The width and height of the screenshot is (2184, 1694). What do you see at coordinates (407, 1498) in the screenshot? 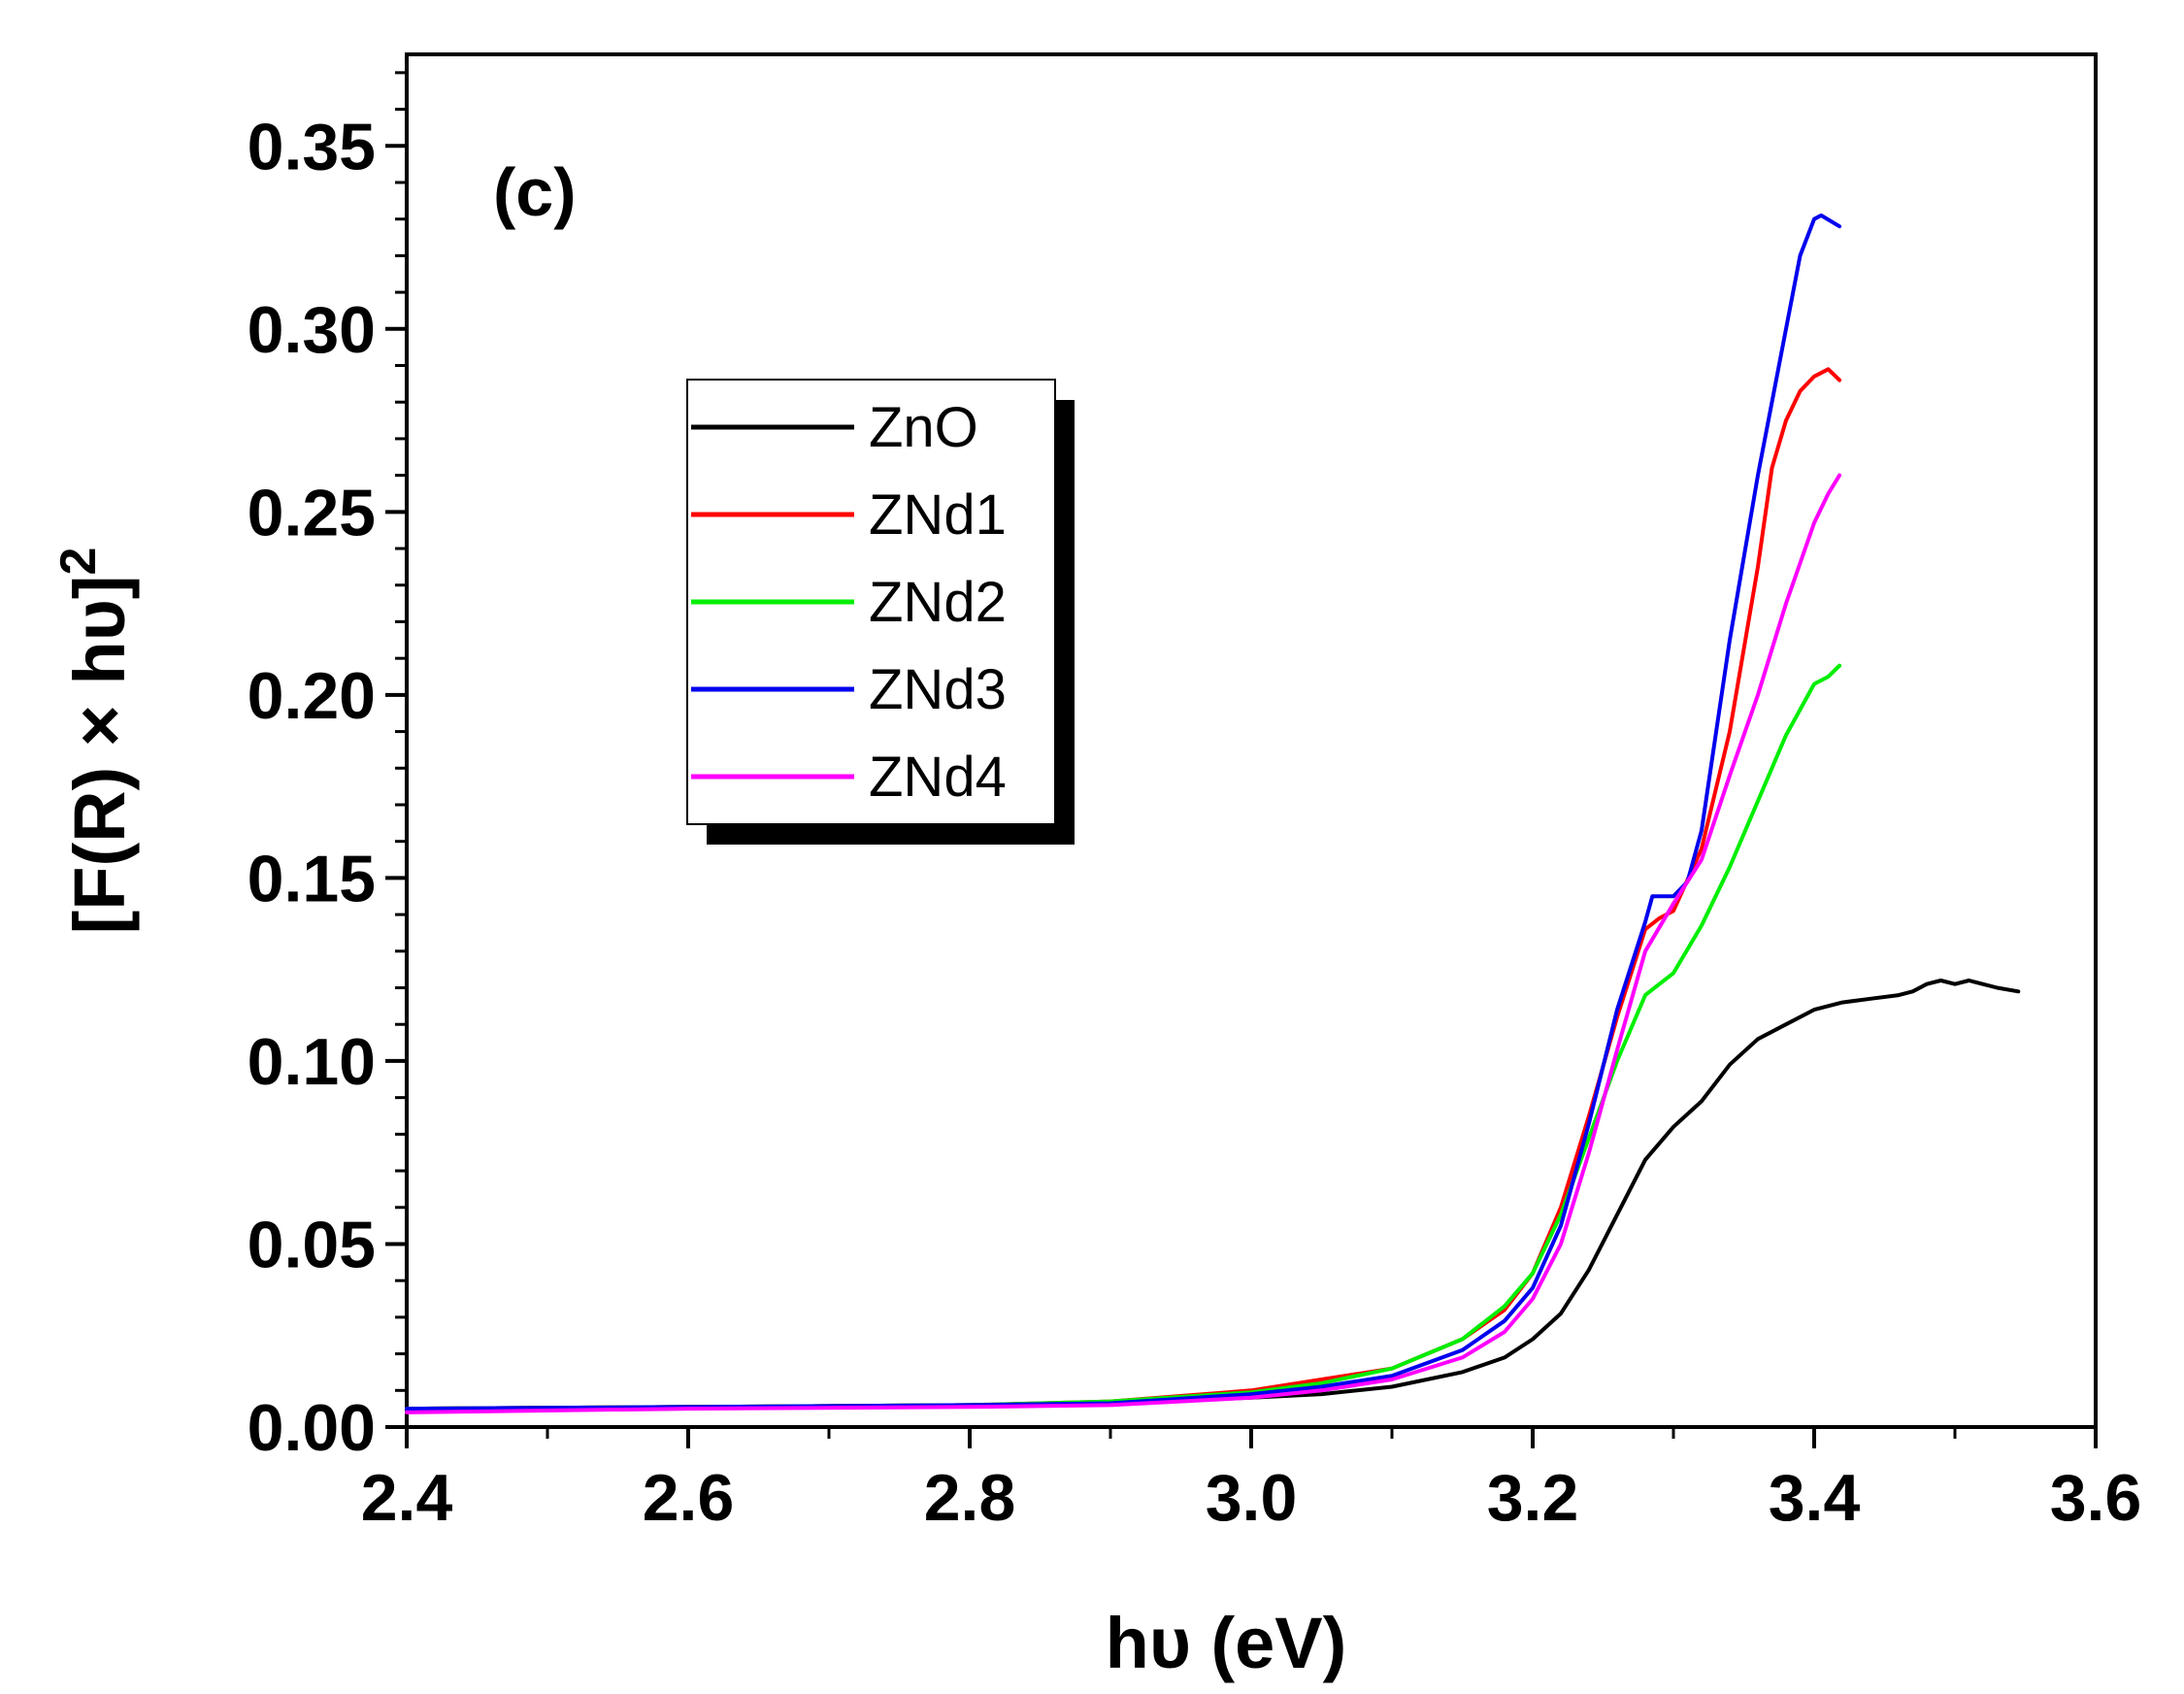
I see `x-tick-label: 2.4` at bounding box center [407, 1498].